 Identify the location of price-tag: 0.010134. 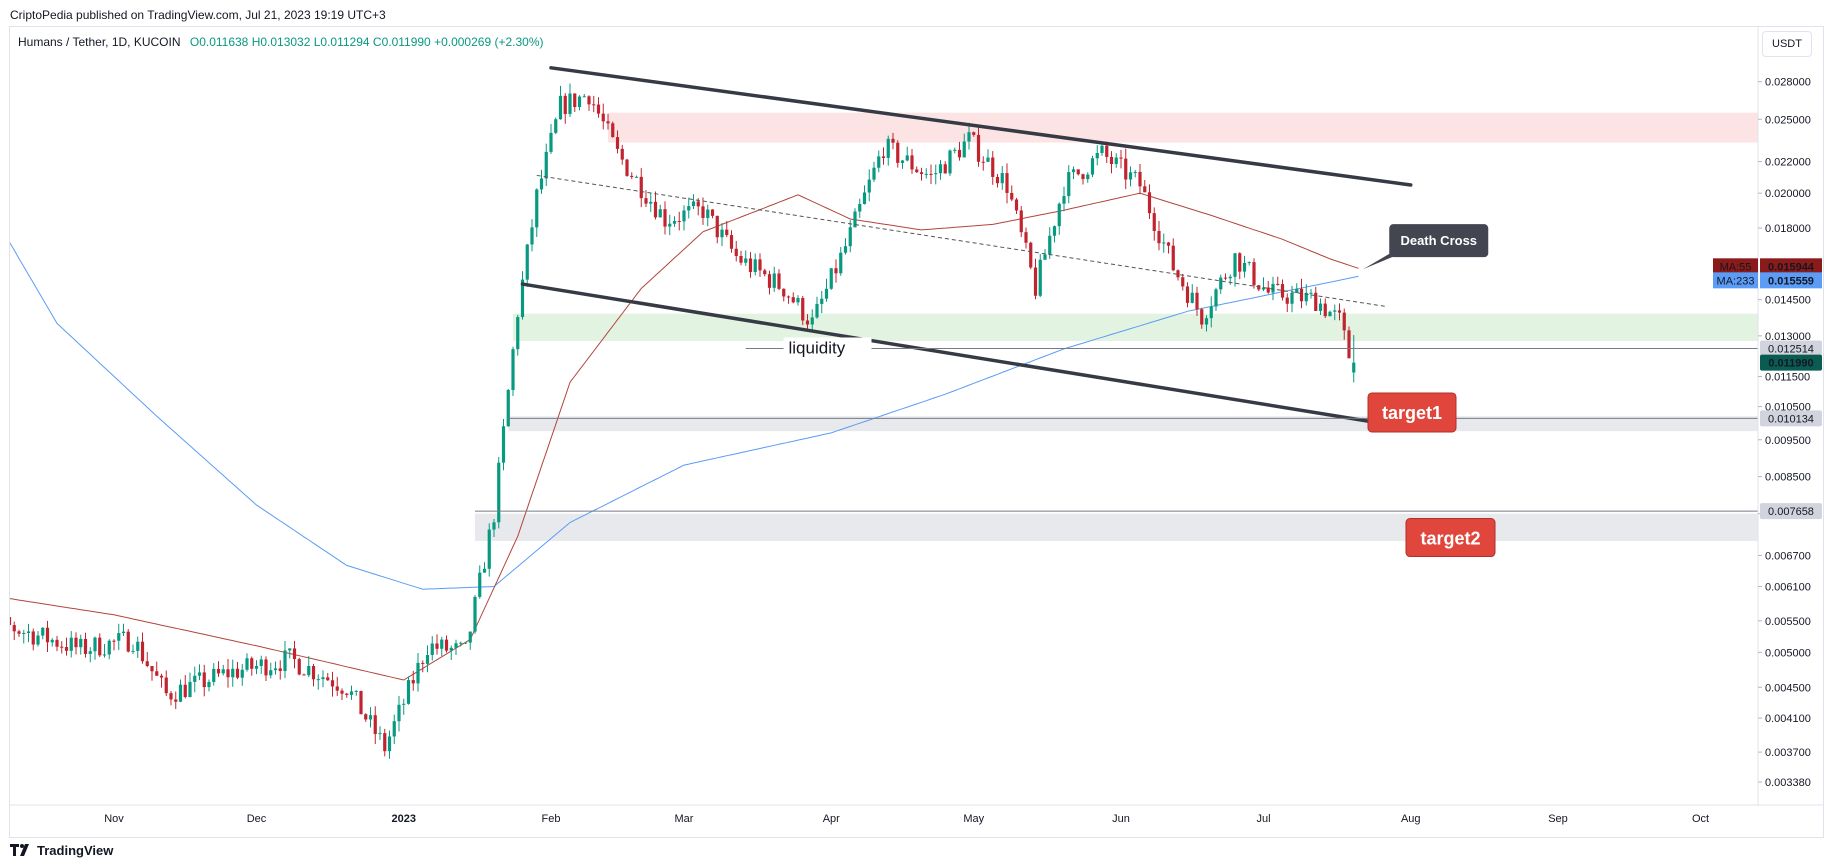
(1791, 419).